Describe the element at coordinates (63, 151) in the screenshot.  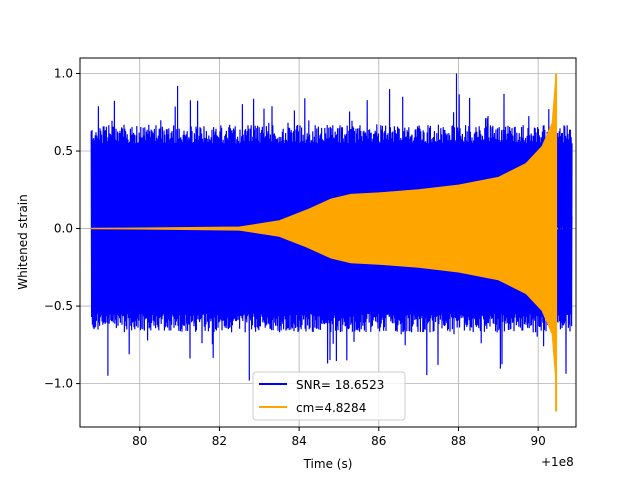
I see `y-tick-label: 0.5` at that location.